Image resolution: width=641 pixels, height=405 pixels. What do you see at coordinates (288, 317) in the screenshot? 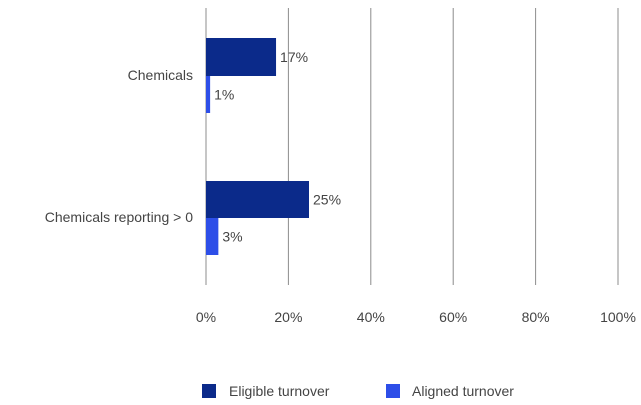
I see `x-tick-label: 20%` at bounding box center [288, 317].